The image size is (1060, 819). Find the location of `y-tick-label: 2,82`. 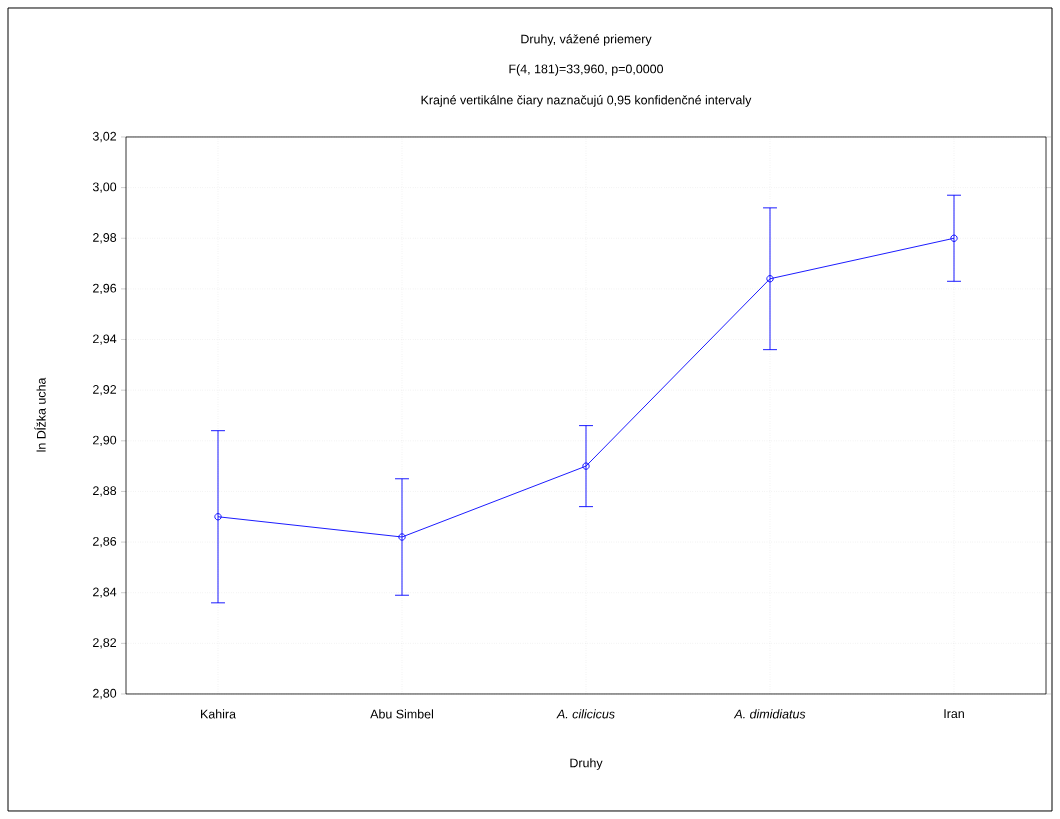

y-tick-label: 2,82 is located at coordinates (105, 643).